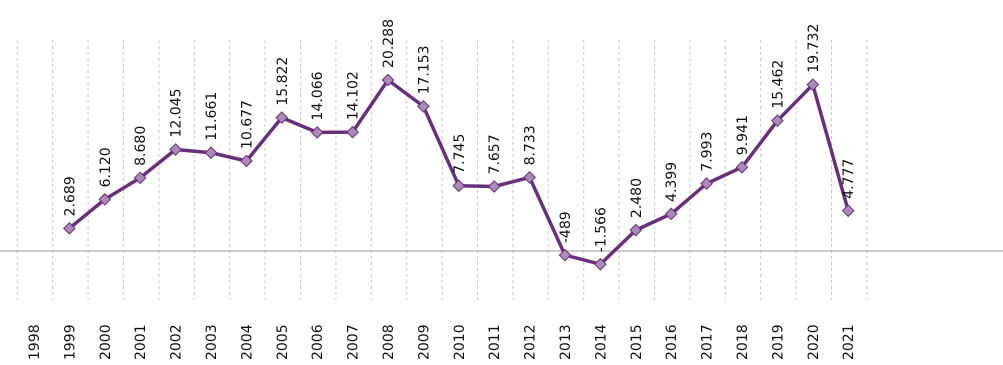 This screenshot has height=365, width=1003. Describe the element at coordinates (283, 81) in the screenshot. I see `data-label: 15.822` at that location.